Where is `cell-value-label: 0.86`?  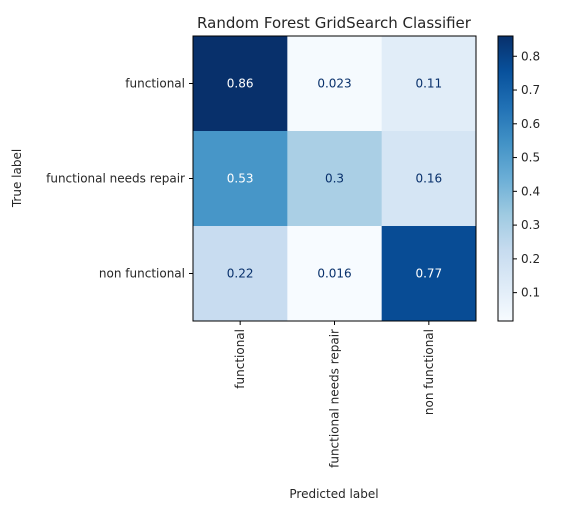 cell-value-label: 0.86 is located at coordinates (240, 84).